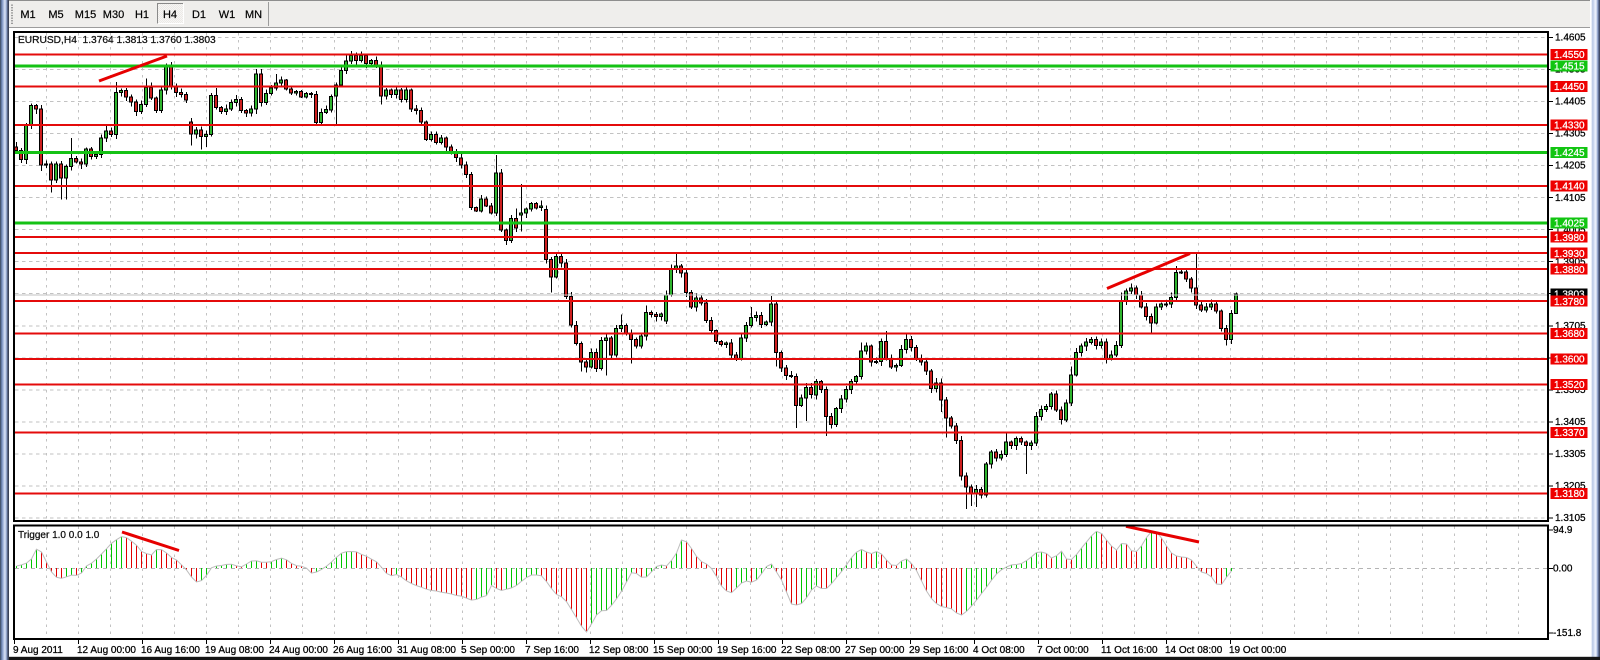 This screenshot has width=1600, height=660. I want to click on svg-text: H4, so click(170, 15).